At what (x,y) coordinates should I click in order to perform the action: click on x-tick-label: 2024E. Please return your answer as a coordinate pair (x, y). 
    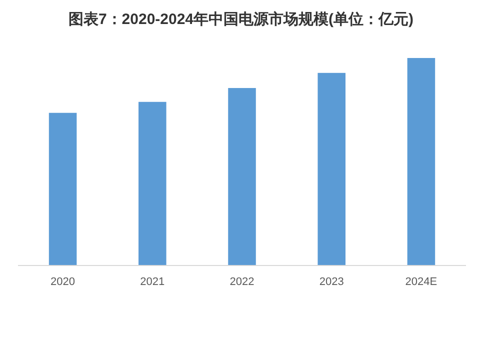
    Looking at the image, I should click on (421, 282).